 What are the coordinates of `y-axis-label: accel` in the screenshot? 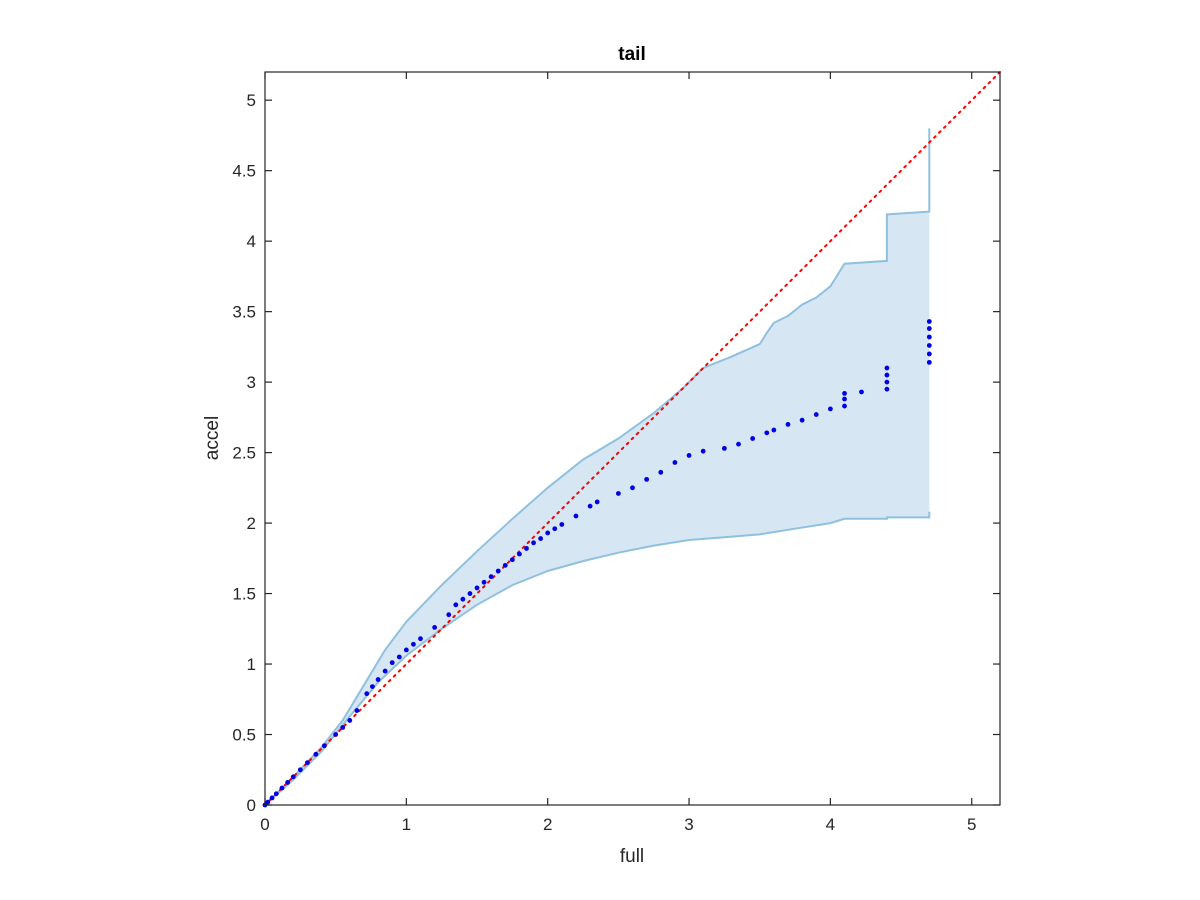 It's located at (212, 438).